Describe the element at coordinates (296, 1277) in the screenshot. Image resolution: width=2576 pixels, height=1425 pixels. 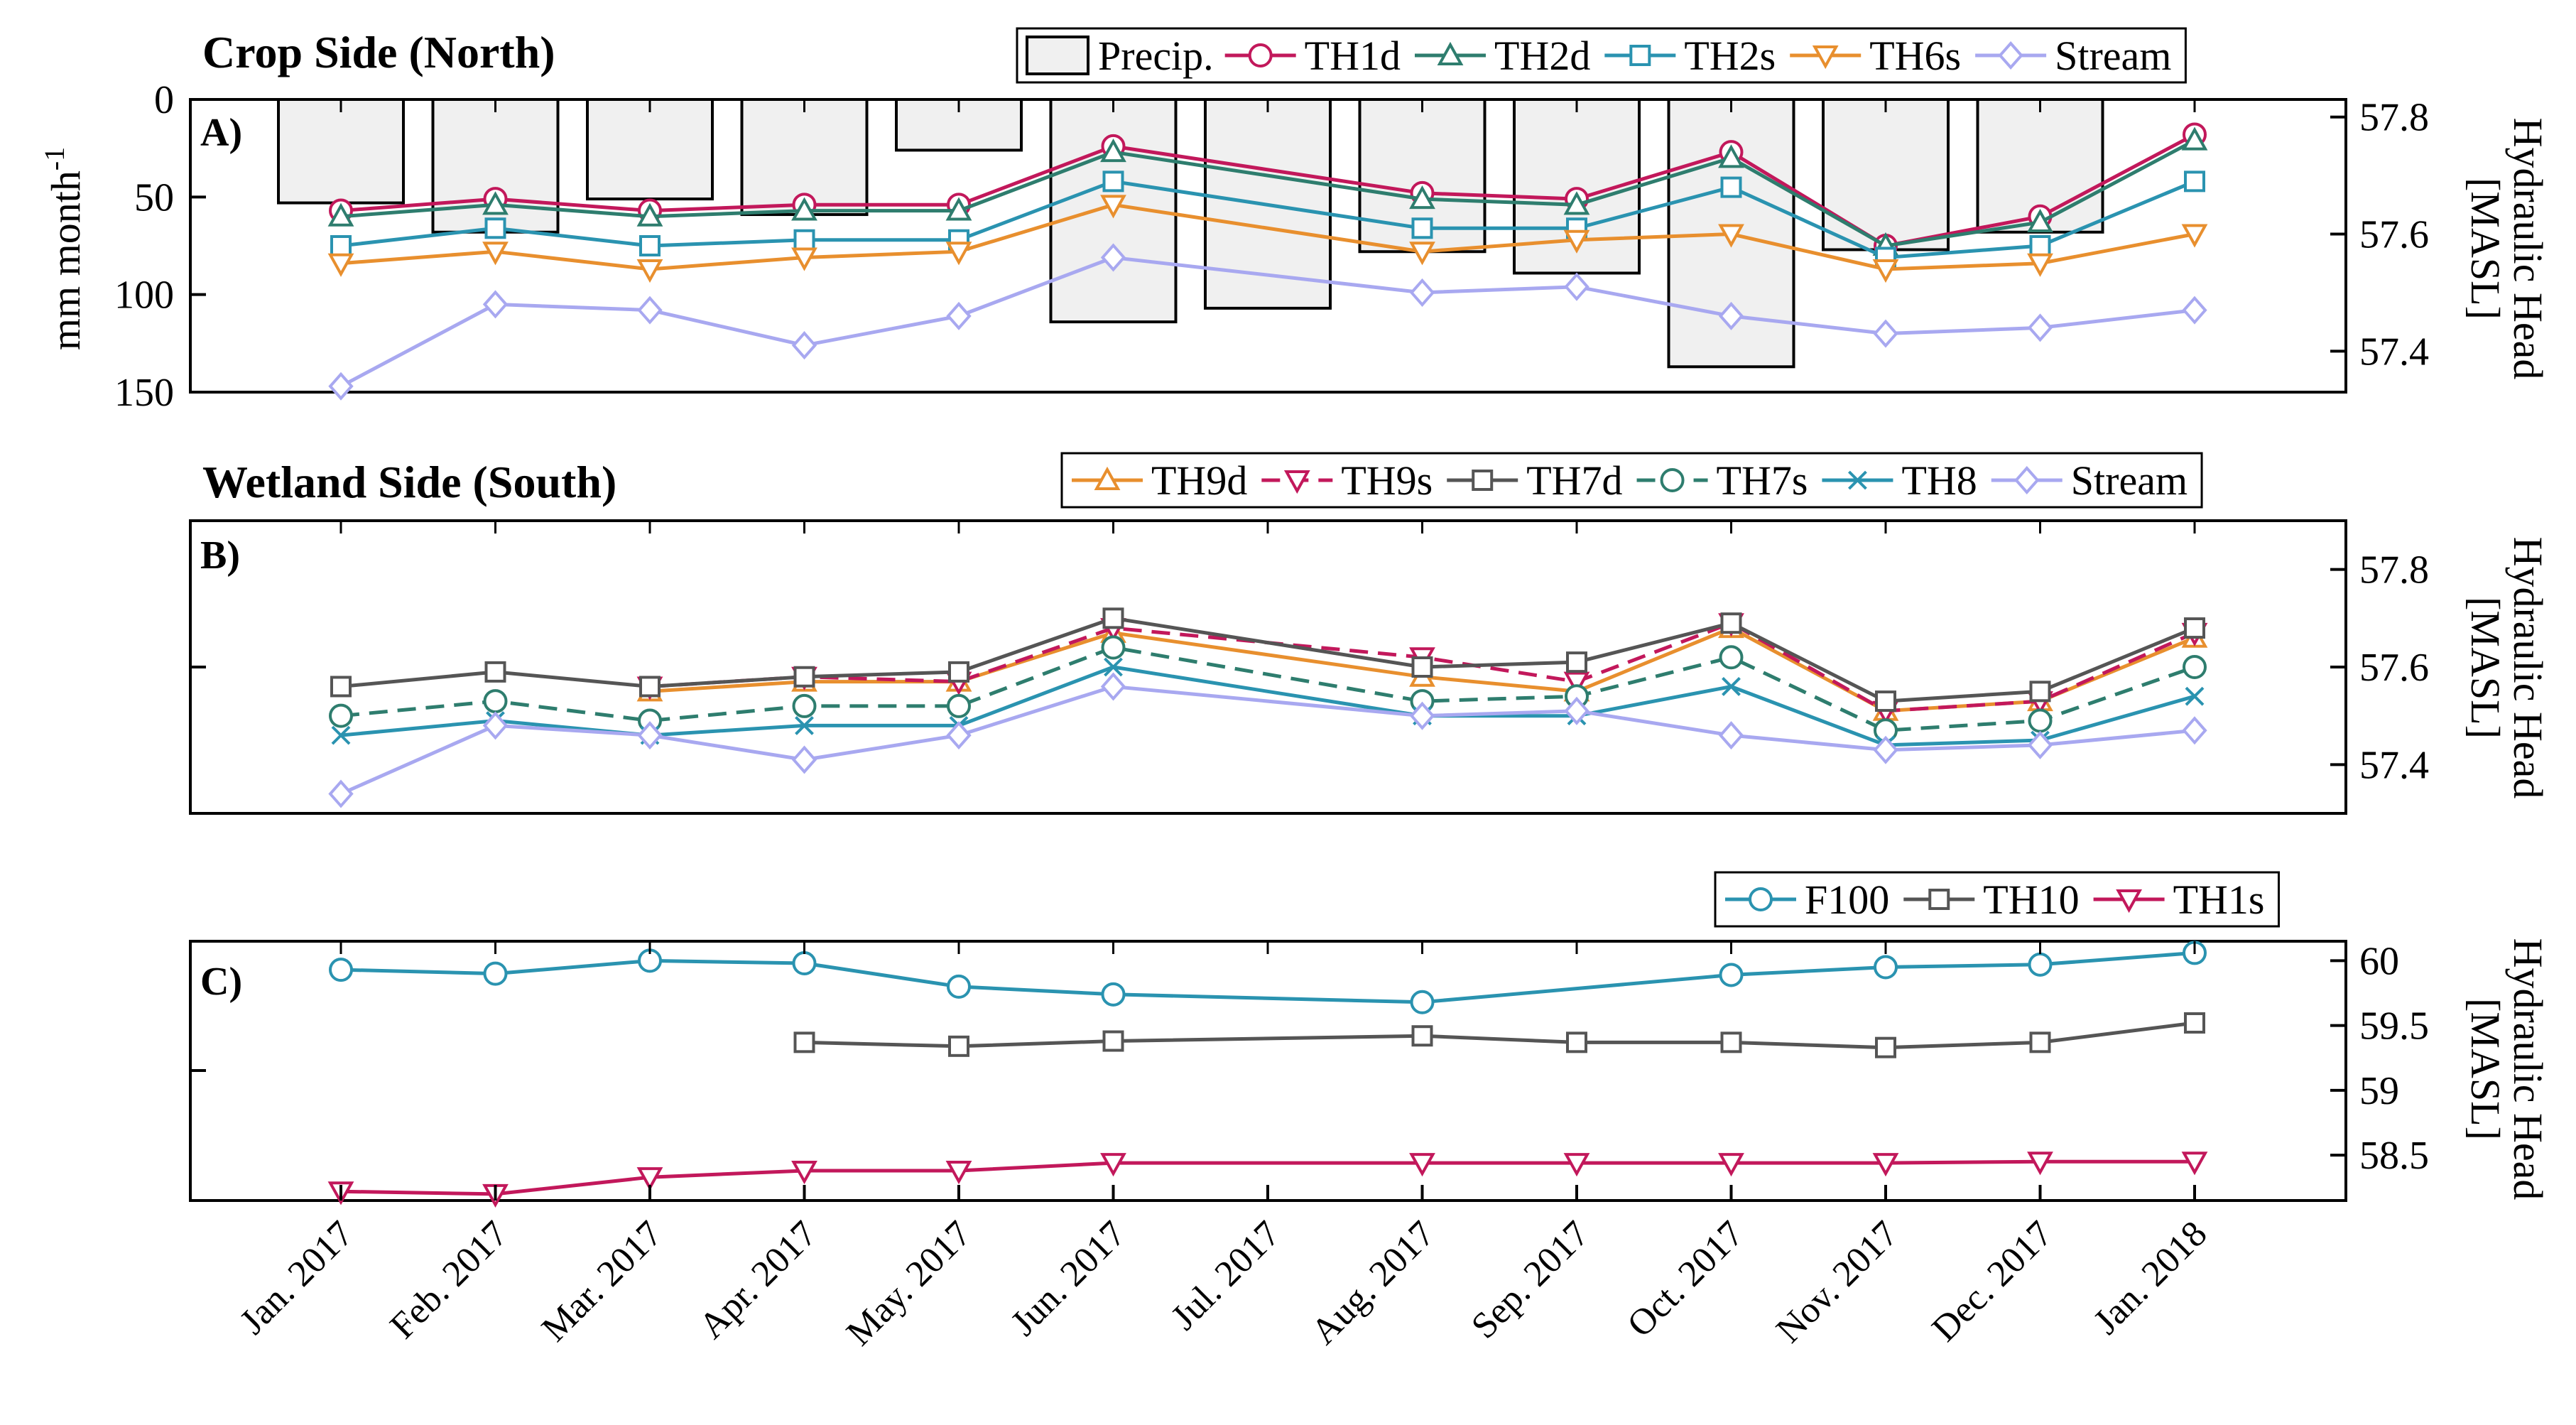
I see `x-tick-label: Jan. 2017` at that location.